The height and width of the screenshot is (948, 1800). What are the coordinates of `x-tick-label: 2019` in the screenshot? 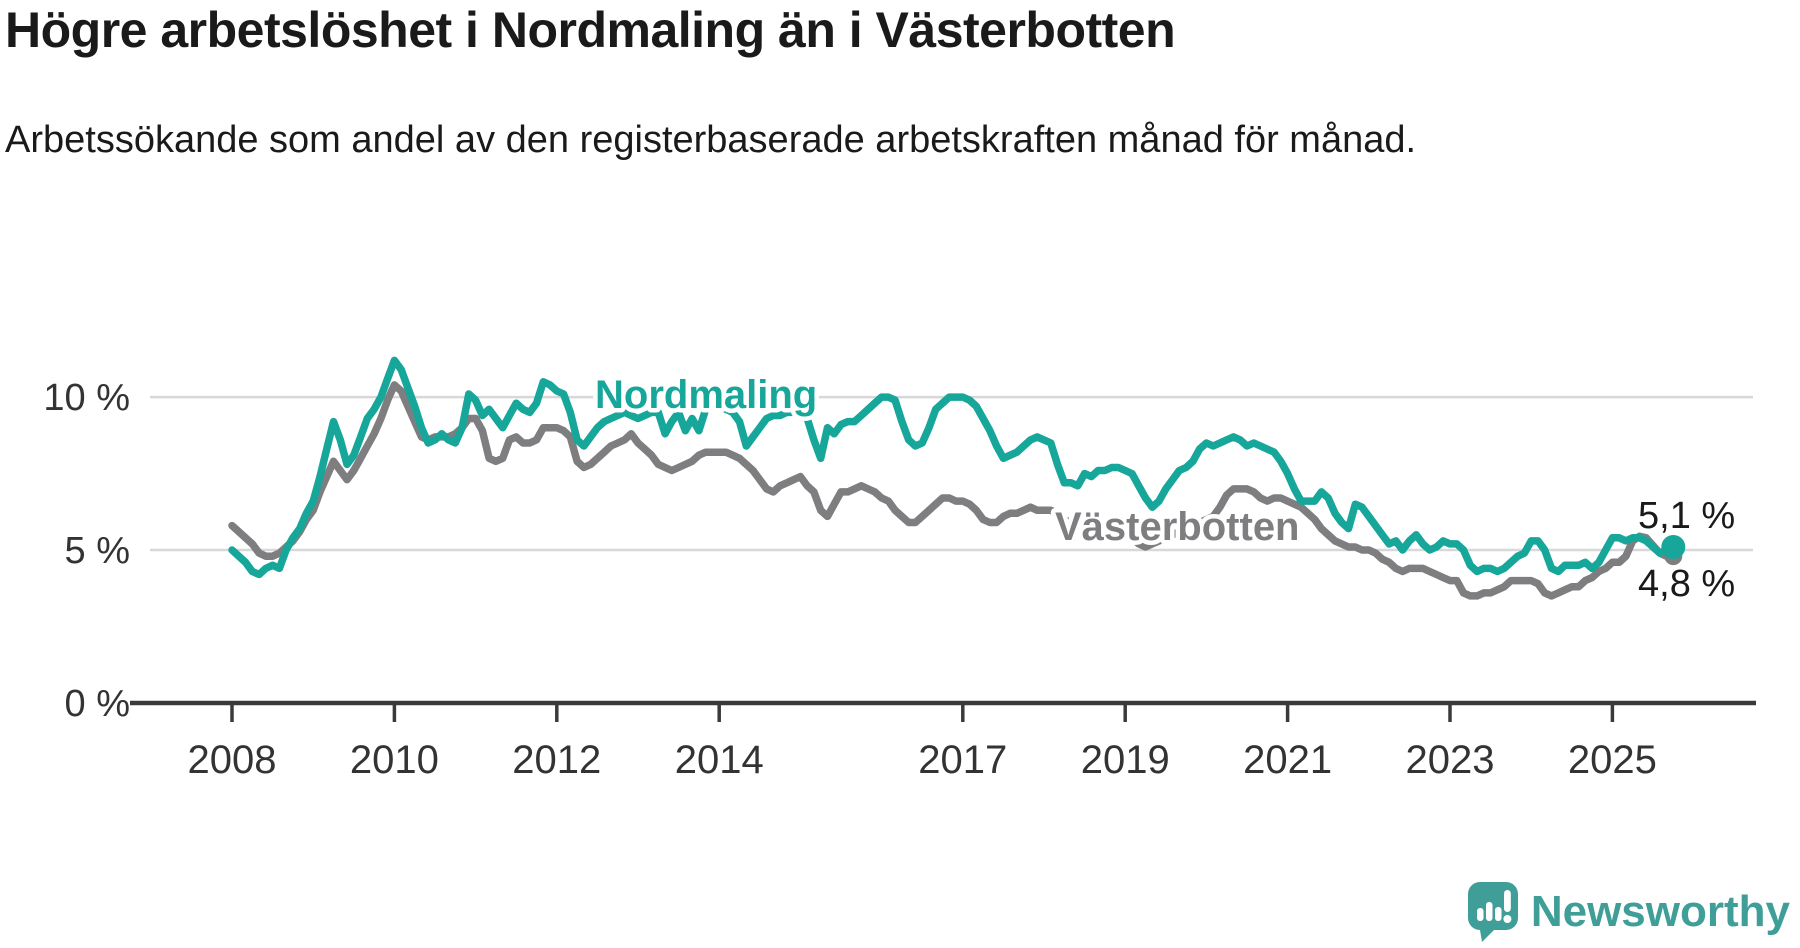 It's located at (1125, 760).